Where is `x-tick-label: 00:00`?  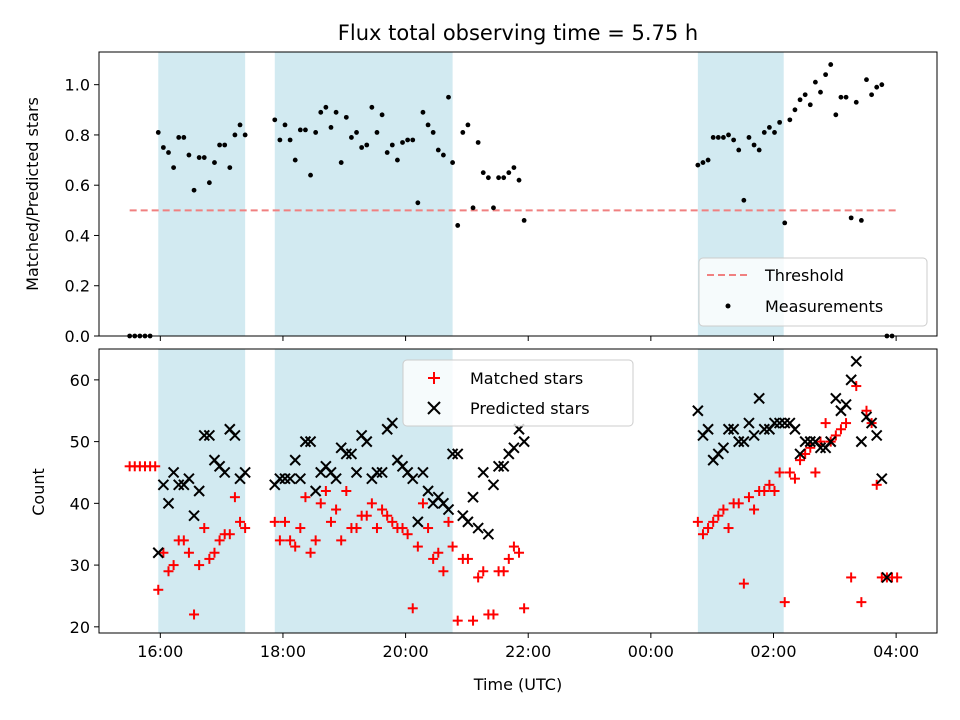
x-tick-label: 00:00 is located at coordinates (651, 651).